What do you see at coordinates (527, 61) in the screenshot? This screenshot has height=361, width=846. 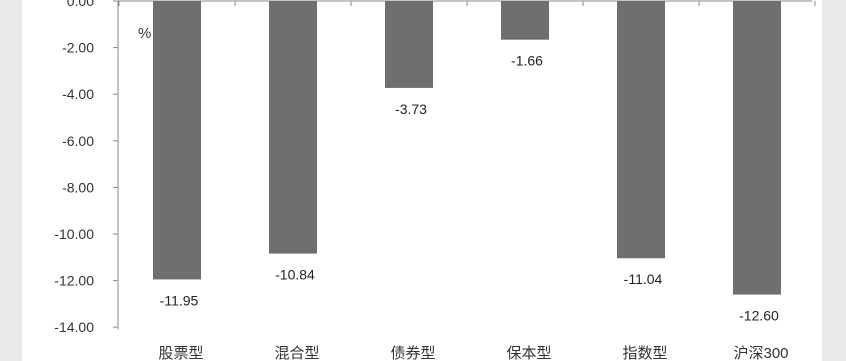 I see `data-label-4: -1.66` at bounding box center [527, 61].